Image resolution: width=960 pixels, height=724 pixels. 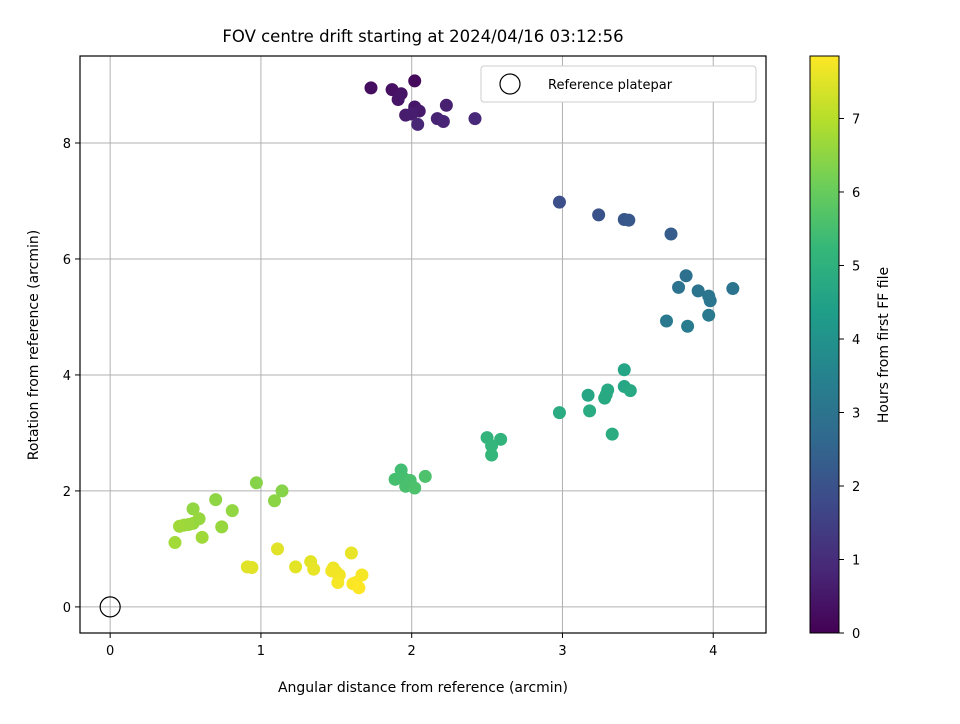 I want to click on colorbar-gradient, so click(x=824, y=344).